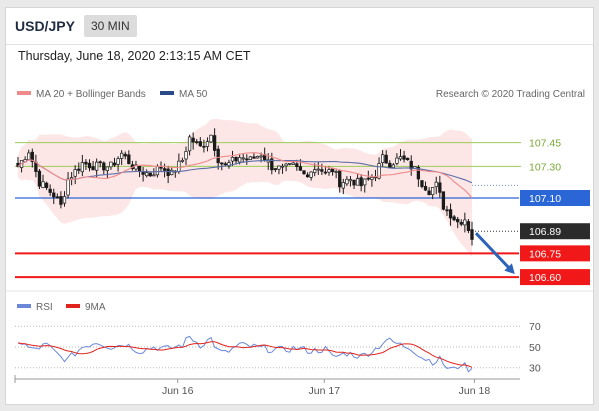 Image resolution: width=599 pixels, height=411 pixels. I want to click on price-level-labels: 107.45 107.30 107.10 106.89 106.75 106.60, so click(555, 212).